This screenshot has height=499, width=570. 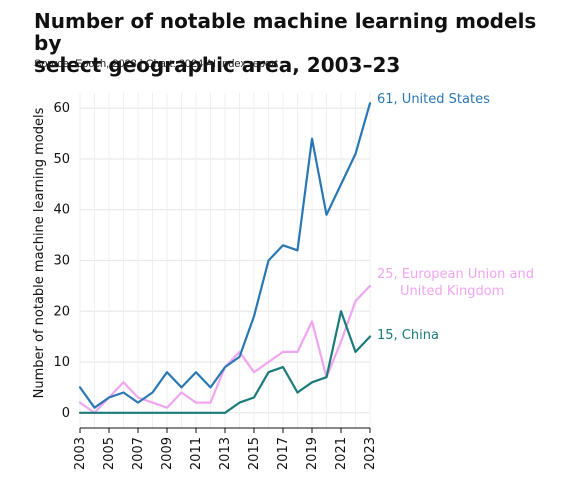 I want to click on x-tick-label: 2013, so click(x=225, y=453).